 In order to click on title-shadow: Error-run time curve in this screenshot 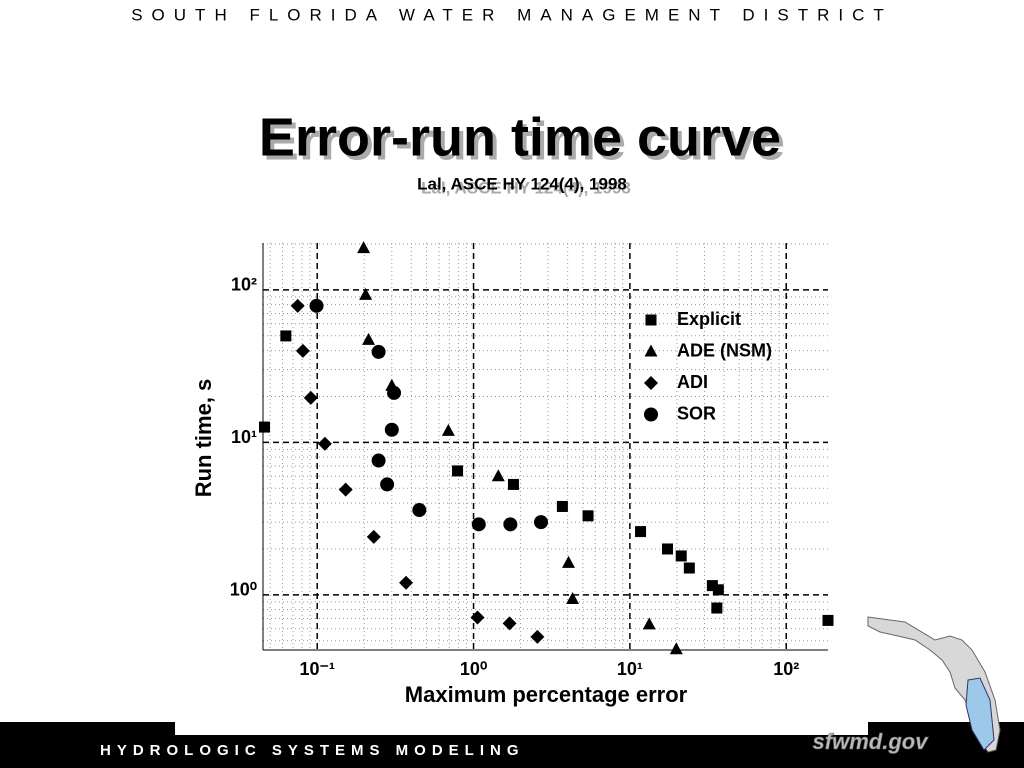, I will do `click(524, 141)`.